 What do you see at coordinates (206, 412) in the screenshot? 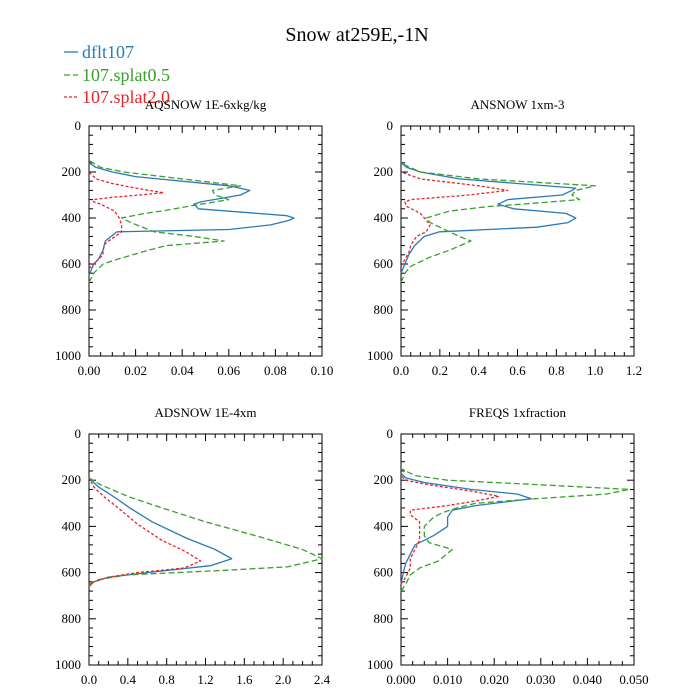
I see `panel-title: ADSNOW 1E-4xm` at bounding box center [206, 412].